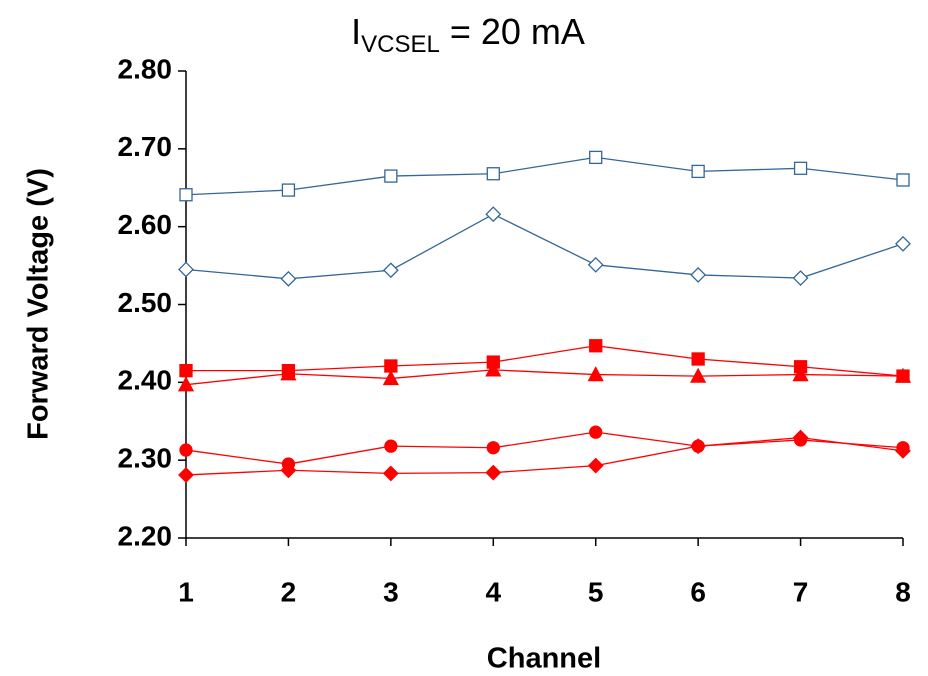 This screenshot has width=928, height=676. I want to click on y-tick-label: 2.80, so click(145, 68).